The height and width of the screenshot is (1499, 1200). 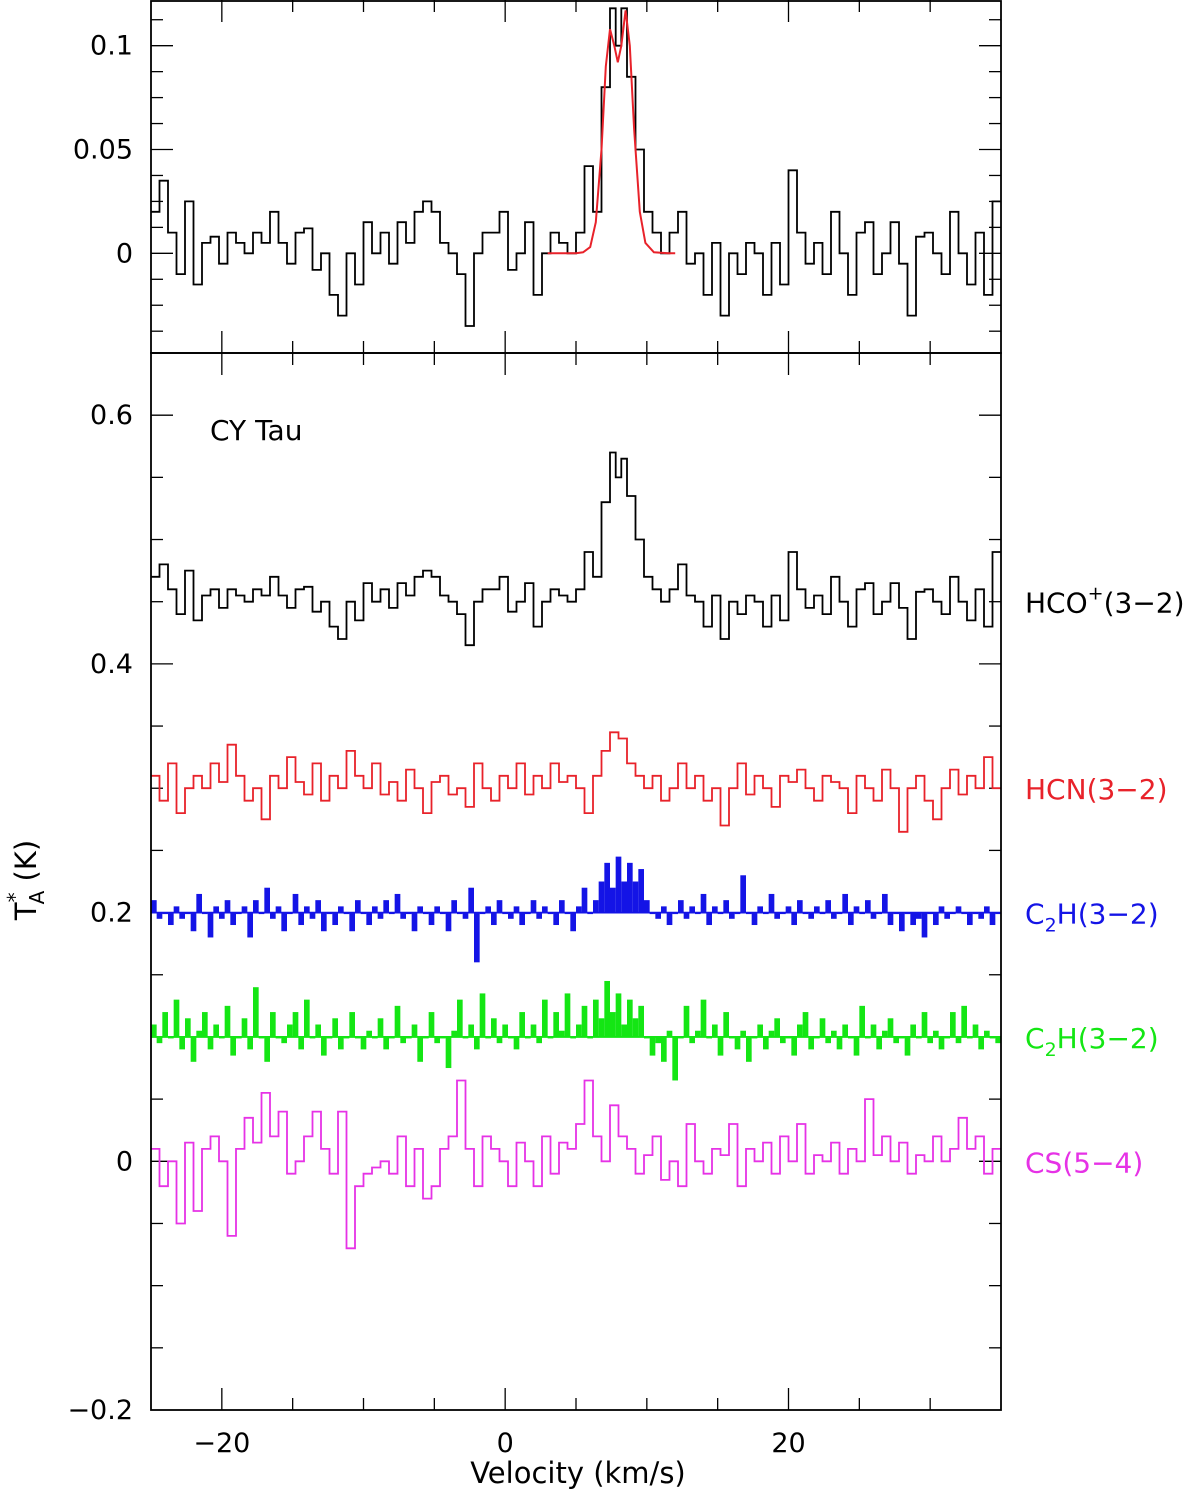 I want to click on y-tick-label: 0.2, so click(x=111, y=913).